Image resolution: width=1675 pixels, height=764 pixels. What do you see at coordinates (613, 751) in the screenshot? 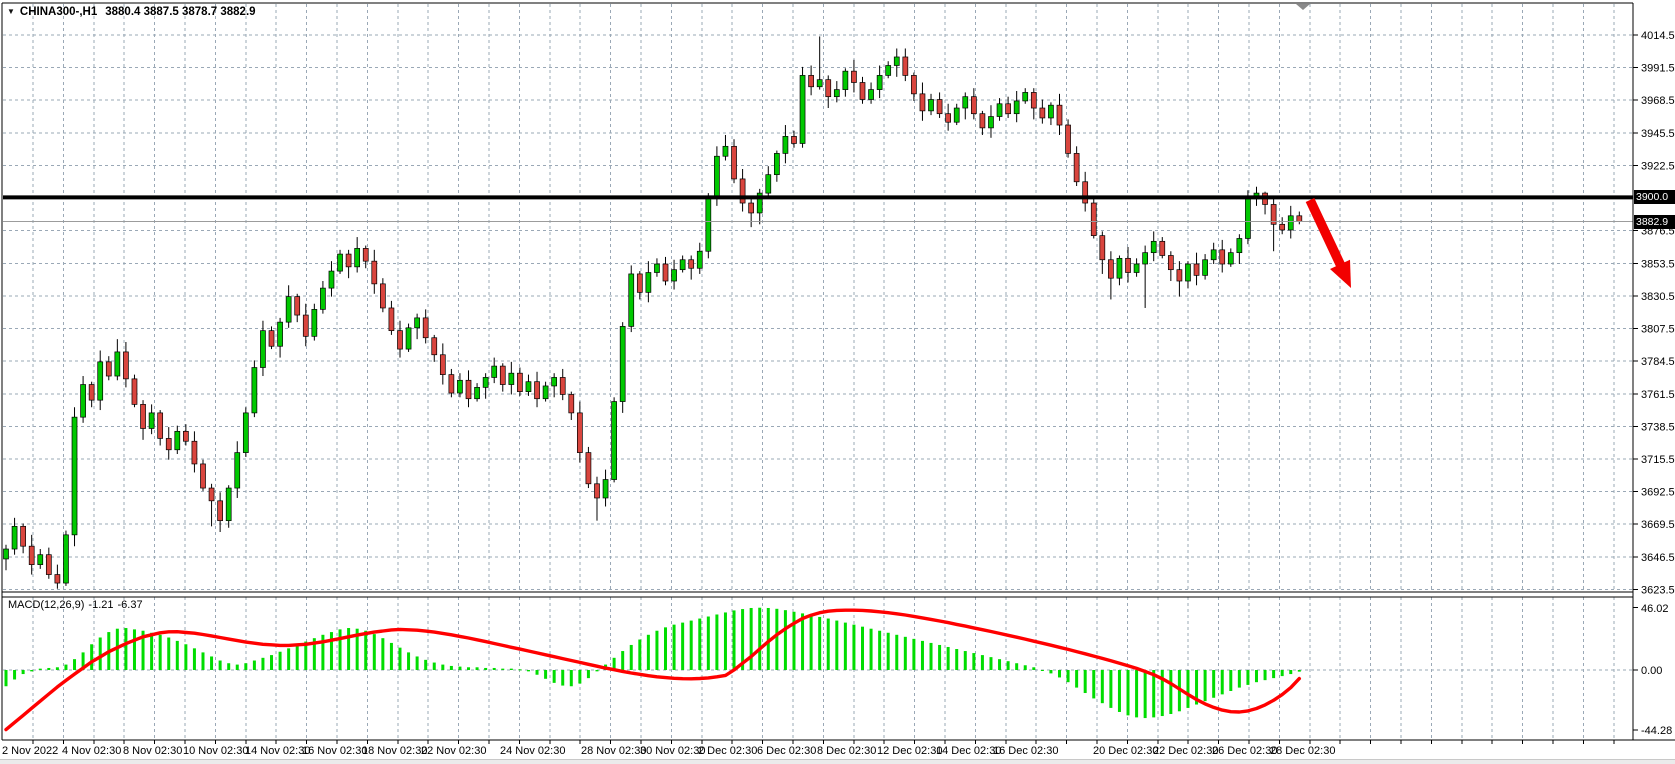
I see `time-tick-label: 28 Nov 02:30` at bounding box center [613, 751].